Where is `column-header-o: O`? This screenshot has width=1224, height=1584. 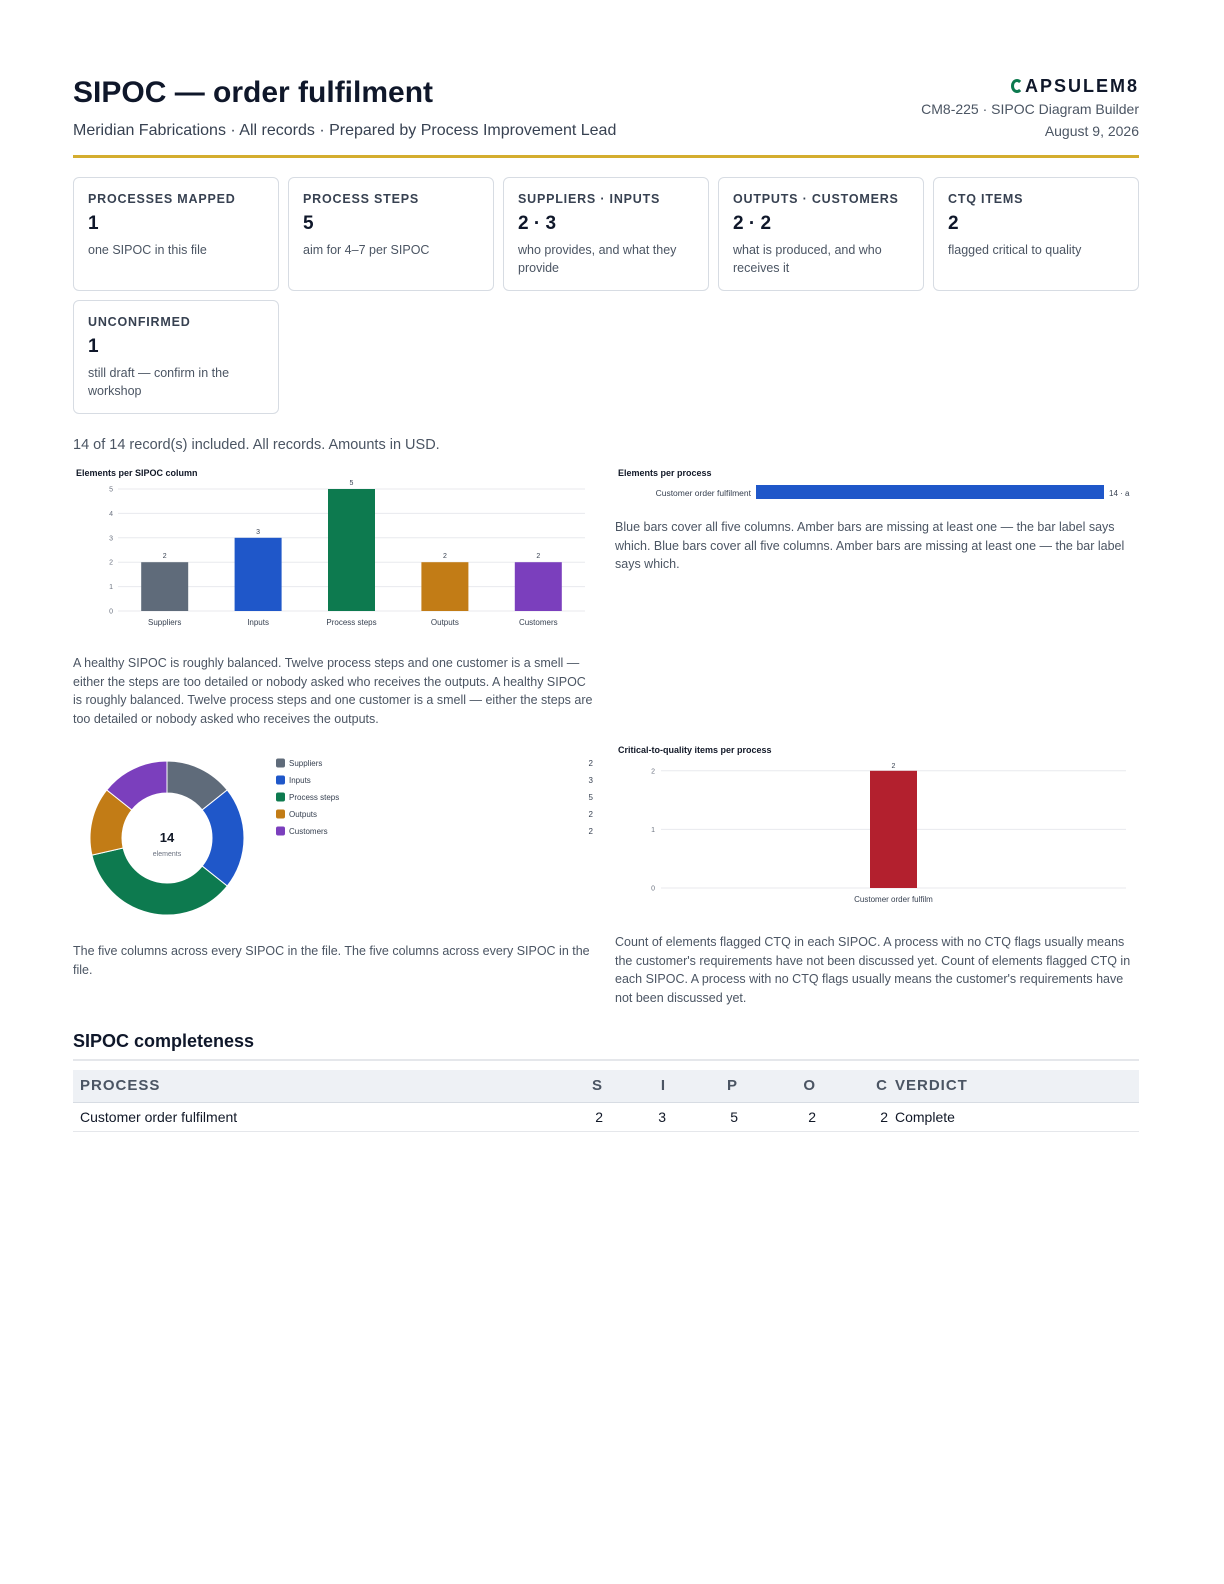 column-header-o: O is located at coordinates (777, 1086).